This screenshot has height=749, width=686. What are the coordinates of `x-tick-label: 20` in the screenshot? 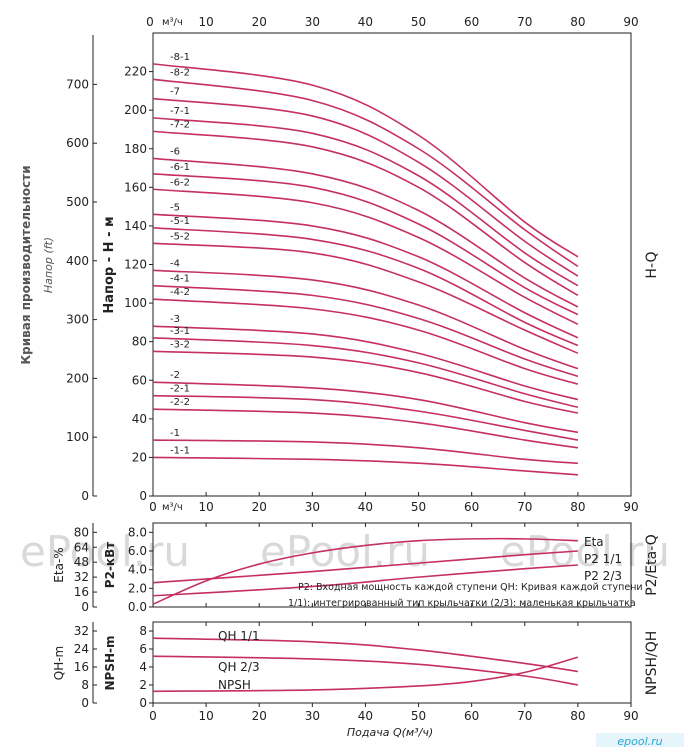 It's located at (259, 716).